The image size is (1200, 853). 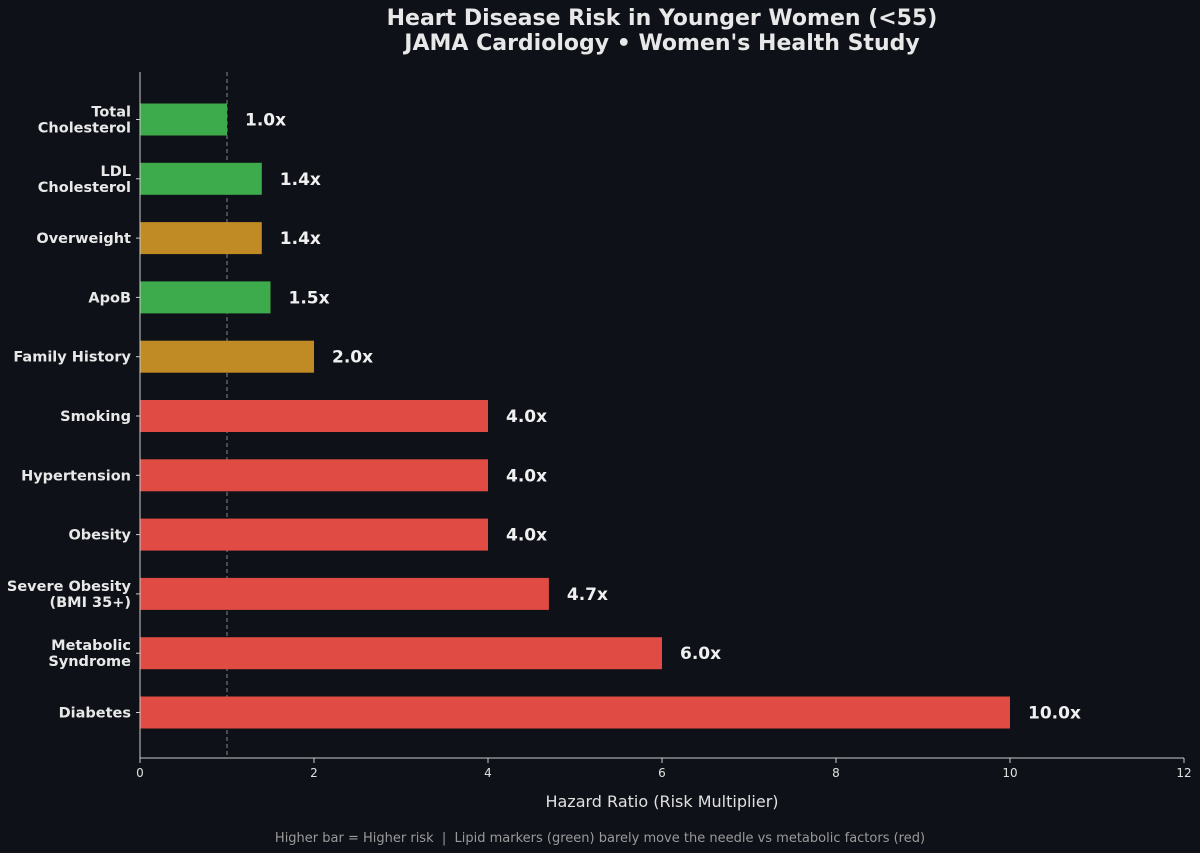 What do you see at coordinates (587, 595) in the screenshot?
I see `bar-value-label: 4.7x` at bounding box center [587, 595].